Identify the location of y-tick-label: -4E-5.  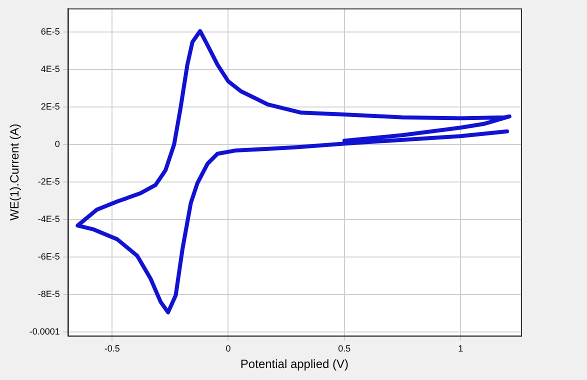
(49, 219).